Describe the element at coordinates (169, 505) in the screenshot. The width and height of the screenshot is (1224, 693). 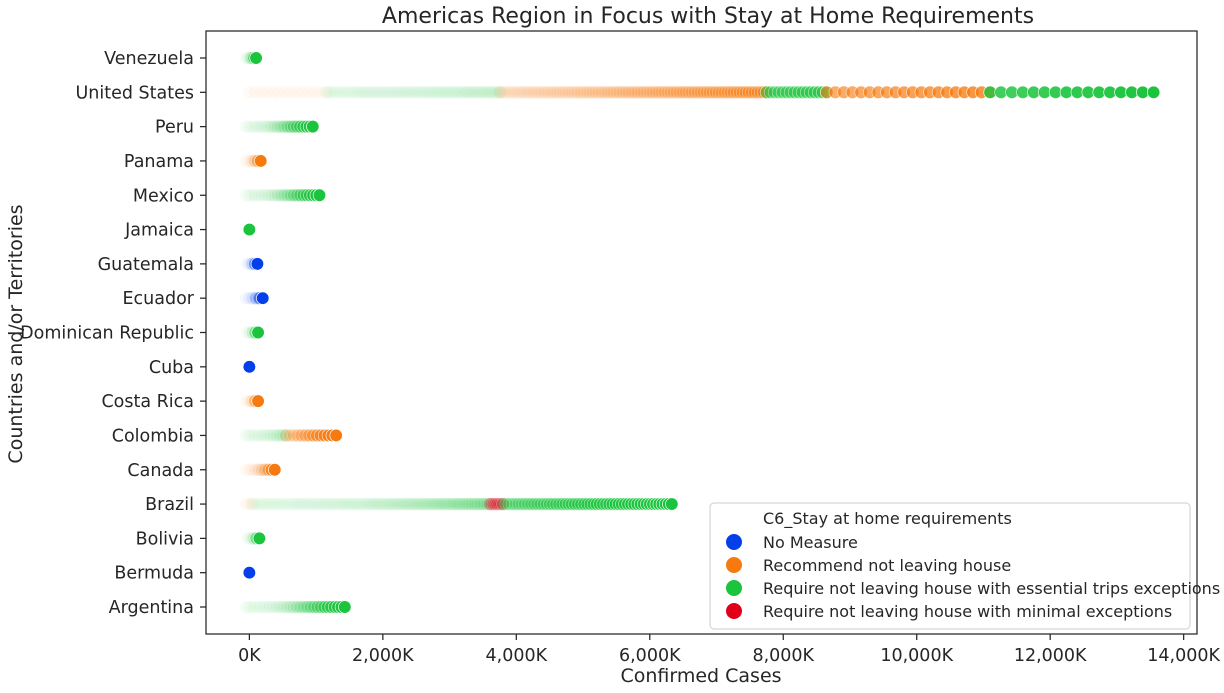
I see `y-tick-label-brazil: Brazil` at that location.